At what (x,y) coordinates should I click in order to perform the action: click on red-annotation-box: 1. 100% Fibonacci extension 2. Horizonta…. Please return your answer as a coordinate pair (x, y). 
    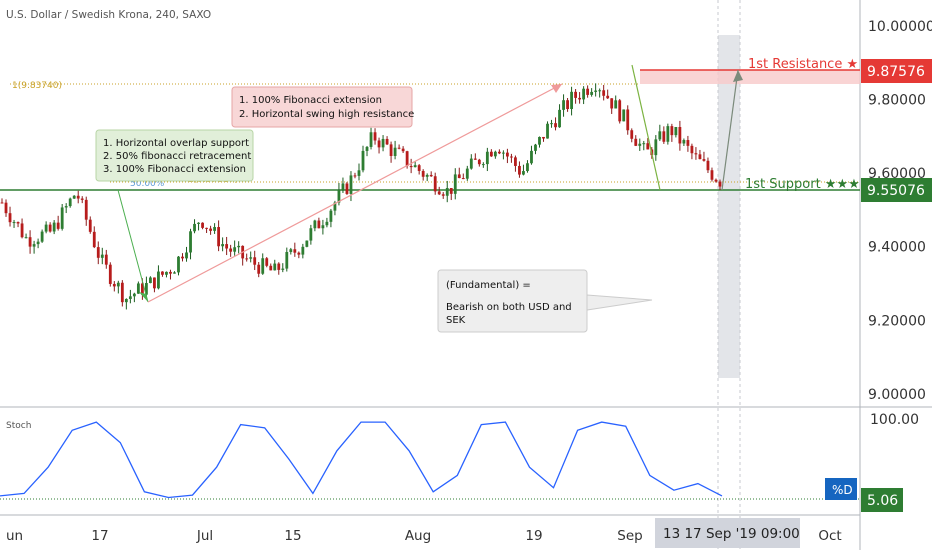
    Looking at the image, I should click on (322, 107).